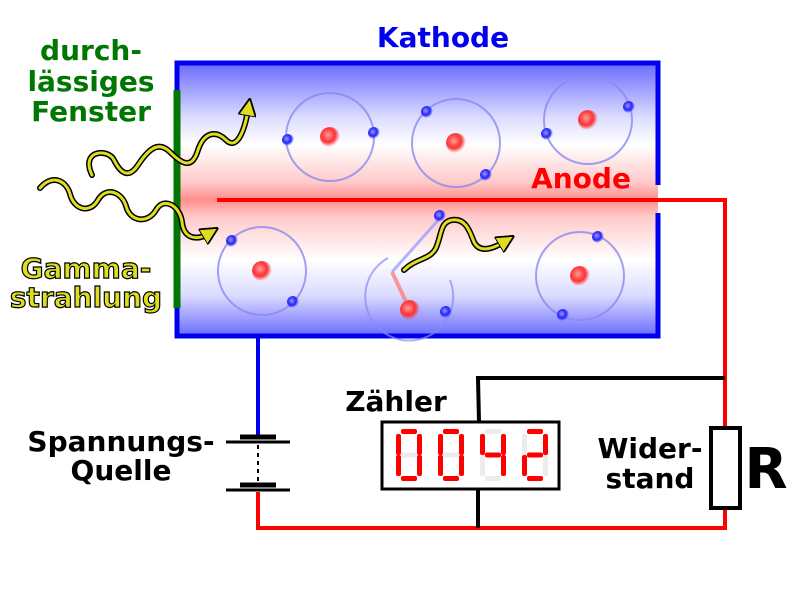  Describe the element at coordinates (491, 511) in the screenshot. I see `circuit-wire-red` at that location.